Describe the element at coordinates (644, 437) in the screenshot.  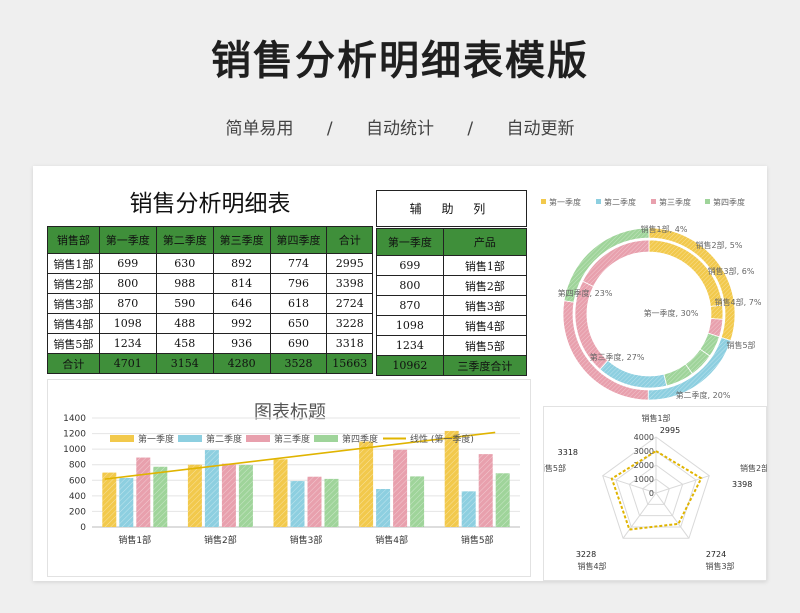
I see `radar-tick-label: 4000` at that location.